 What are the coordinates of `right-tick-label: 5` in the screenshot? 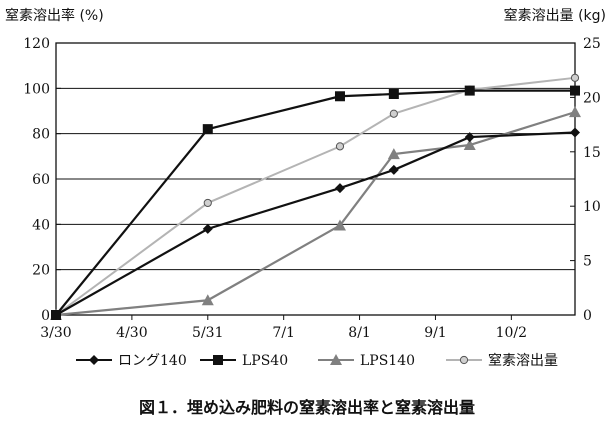 It's located at (587, 262).